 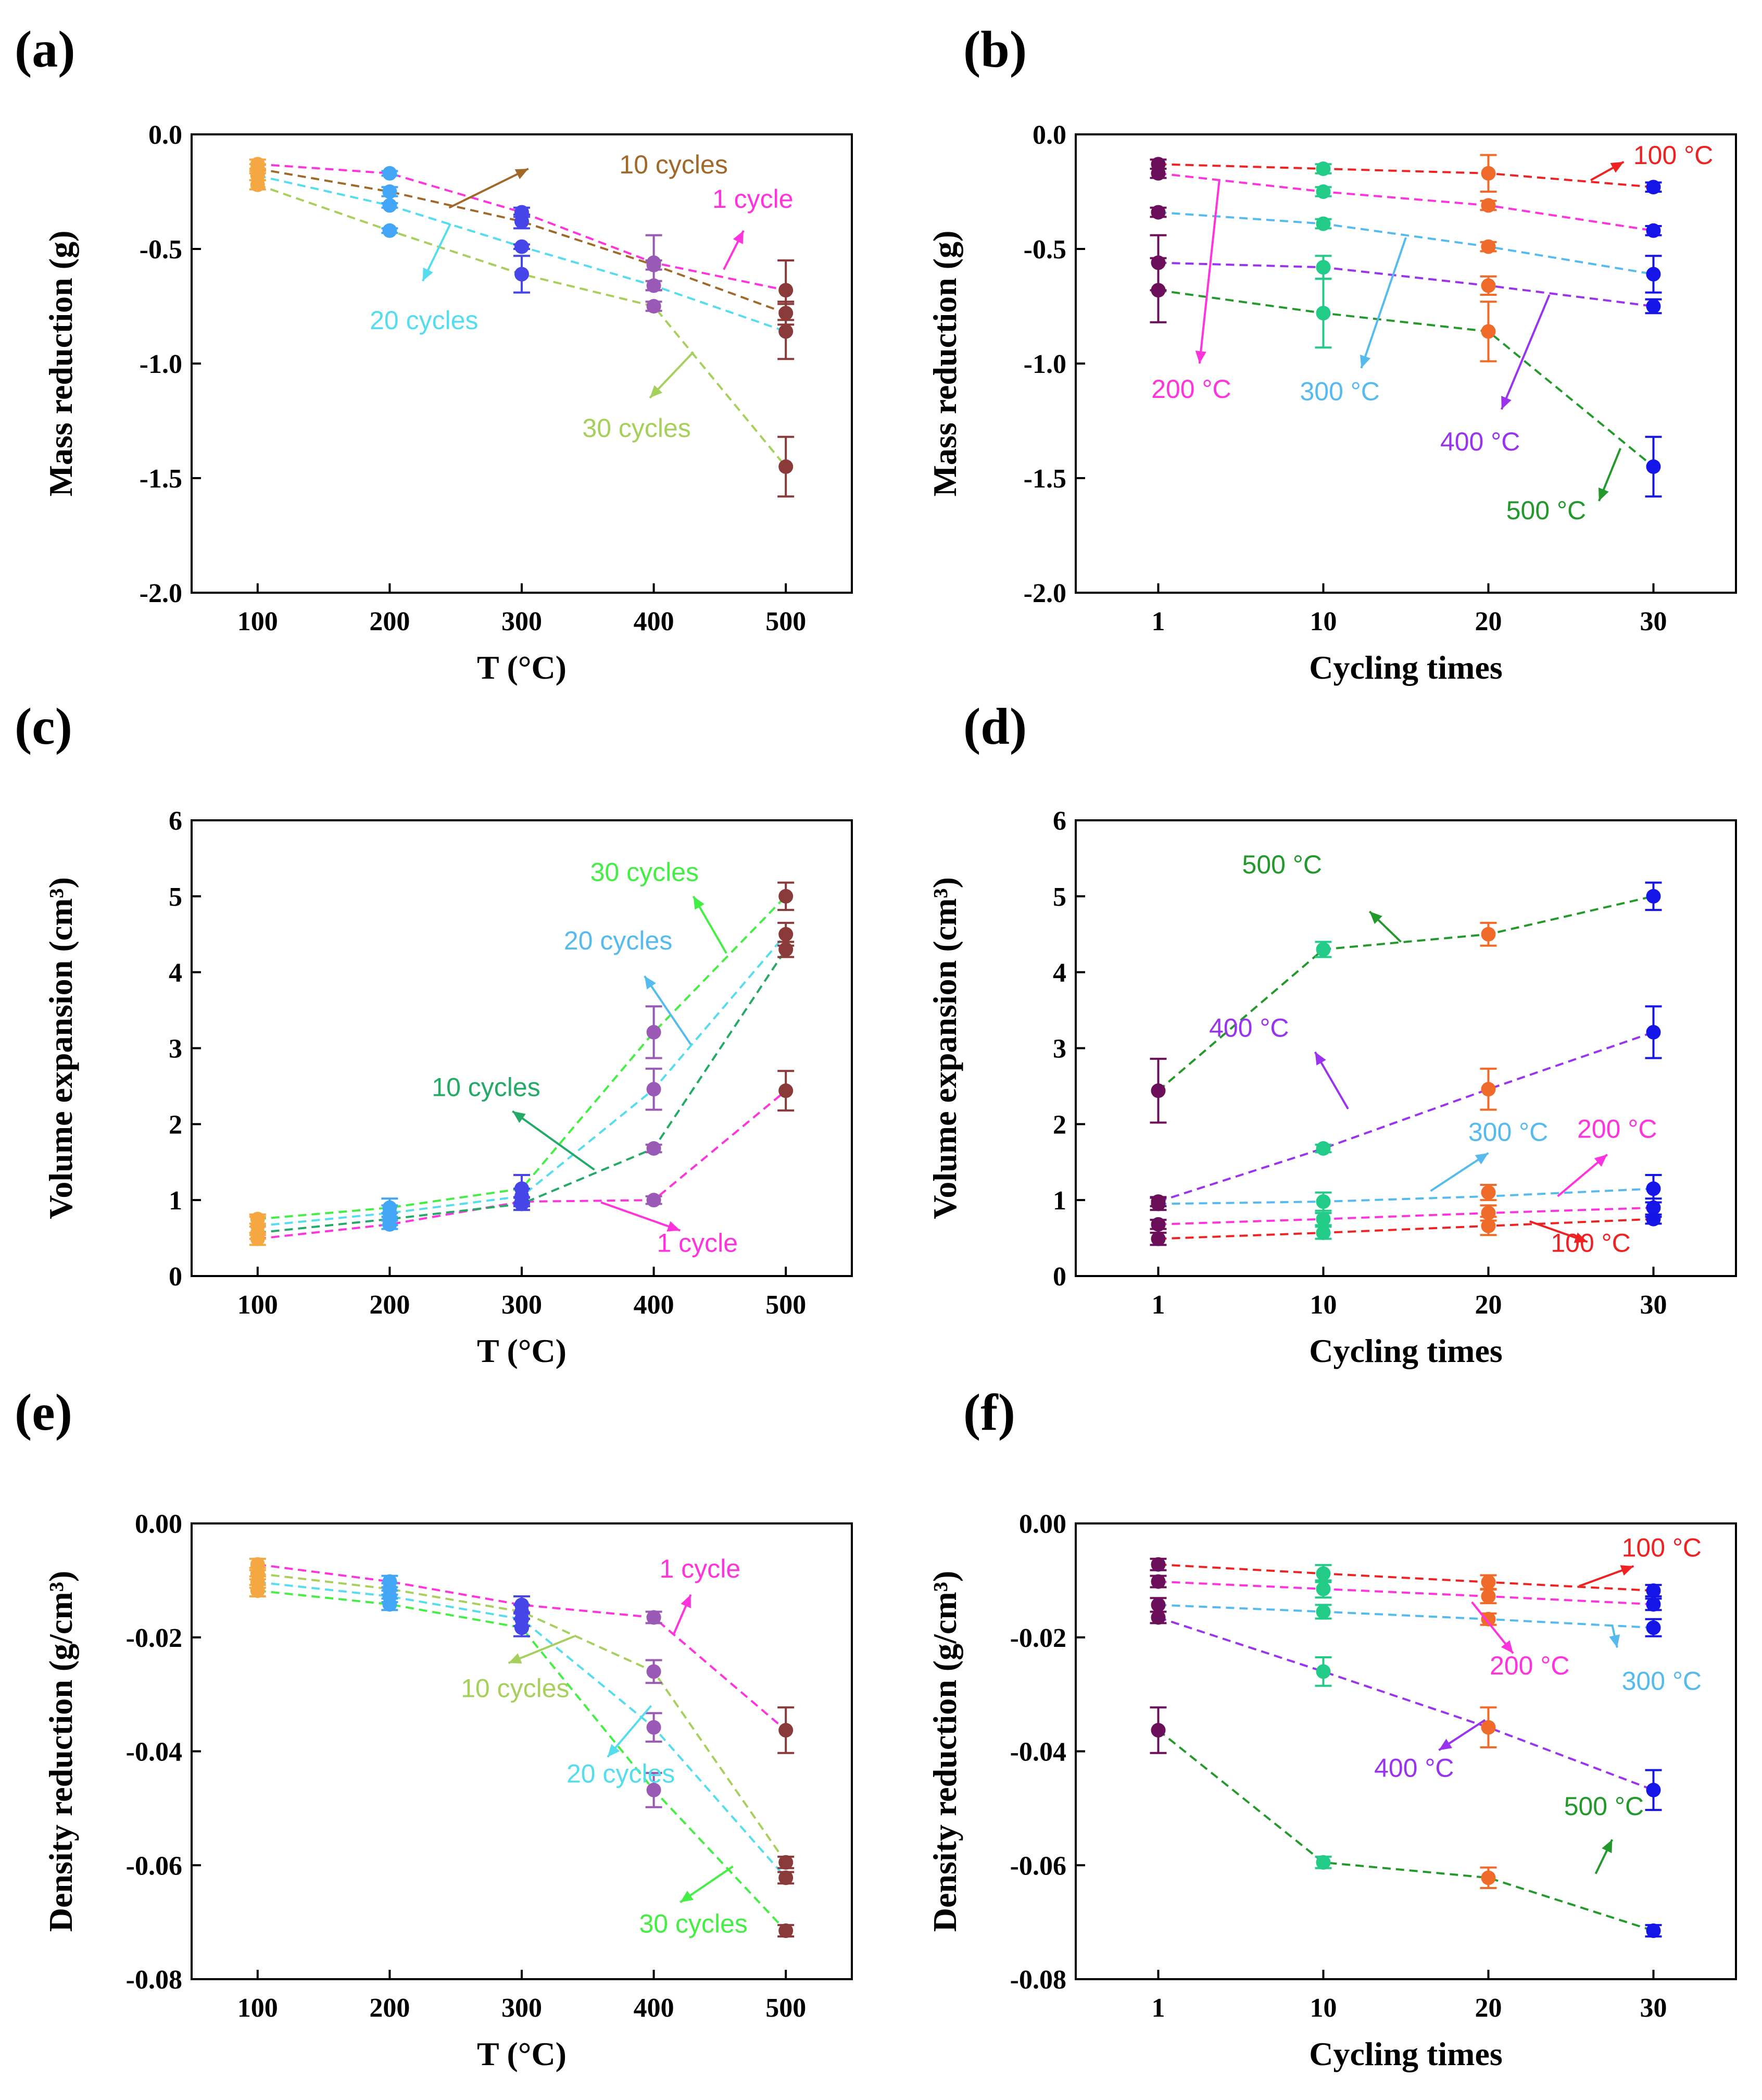 I want to click on y-axis-title: Volume expansion (cm³), so click(x=944, y=1048).